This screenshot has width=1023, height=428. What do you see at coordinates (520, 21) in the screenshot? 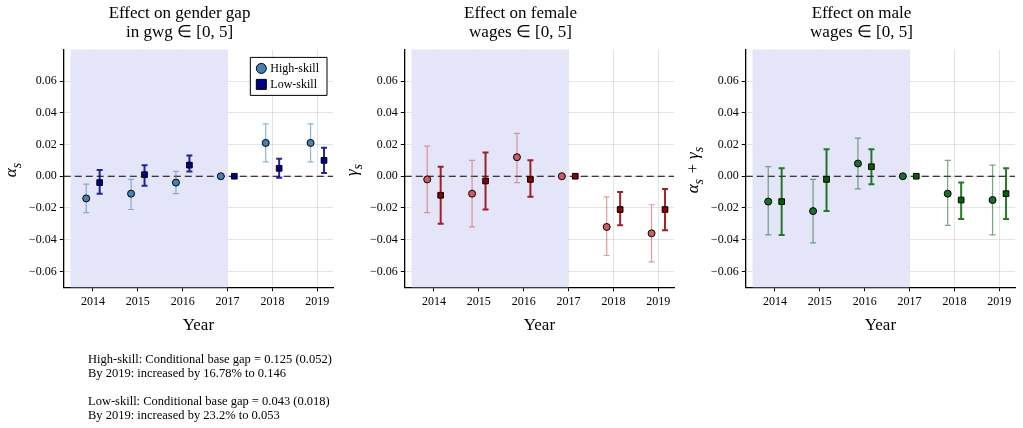
I see `chart-title: Effect on female wages ∈ [0, 5]` at bounding box center [520, 21].